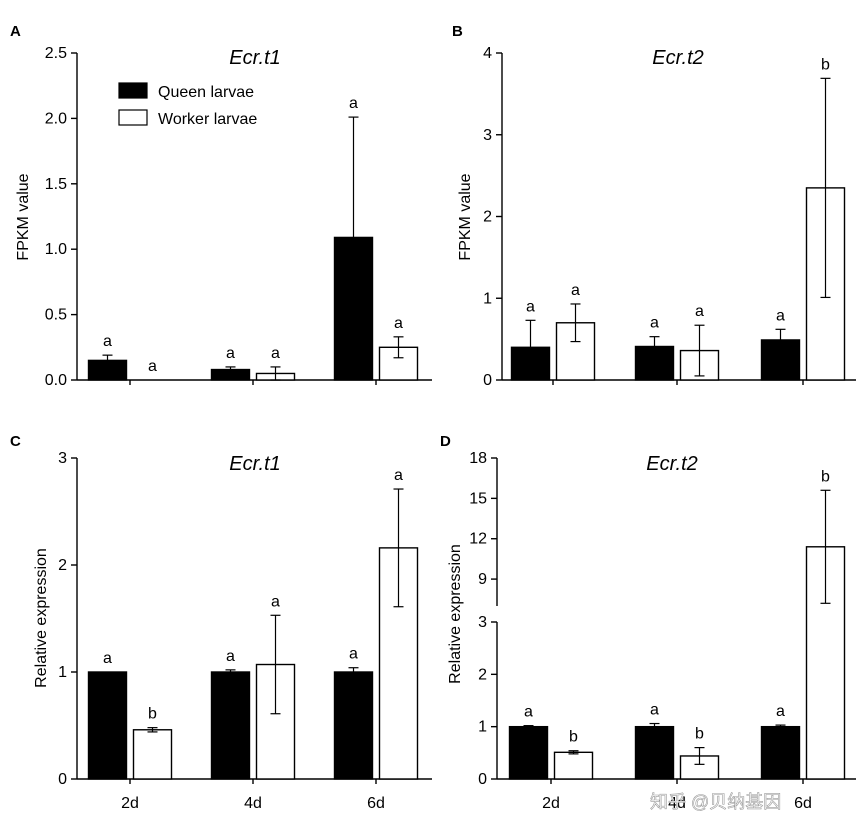 This screenshot has height=830, width=864. What do you see at coordinates (15, 31) in the screenshot?
I see `panel-letter-a: A` at bounding box center [15, 31].